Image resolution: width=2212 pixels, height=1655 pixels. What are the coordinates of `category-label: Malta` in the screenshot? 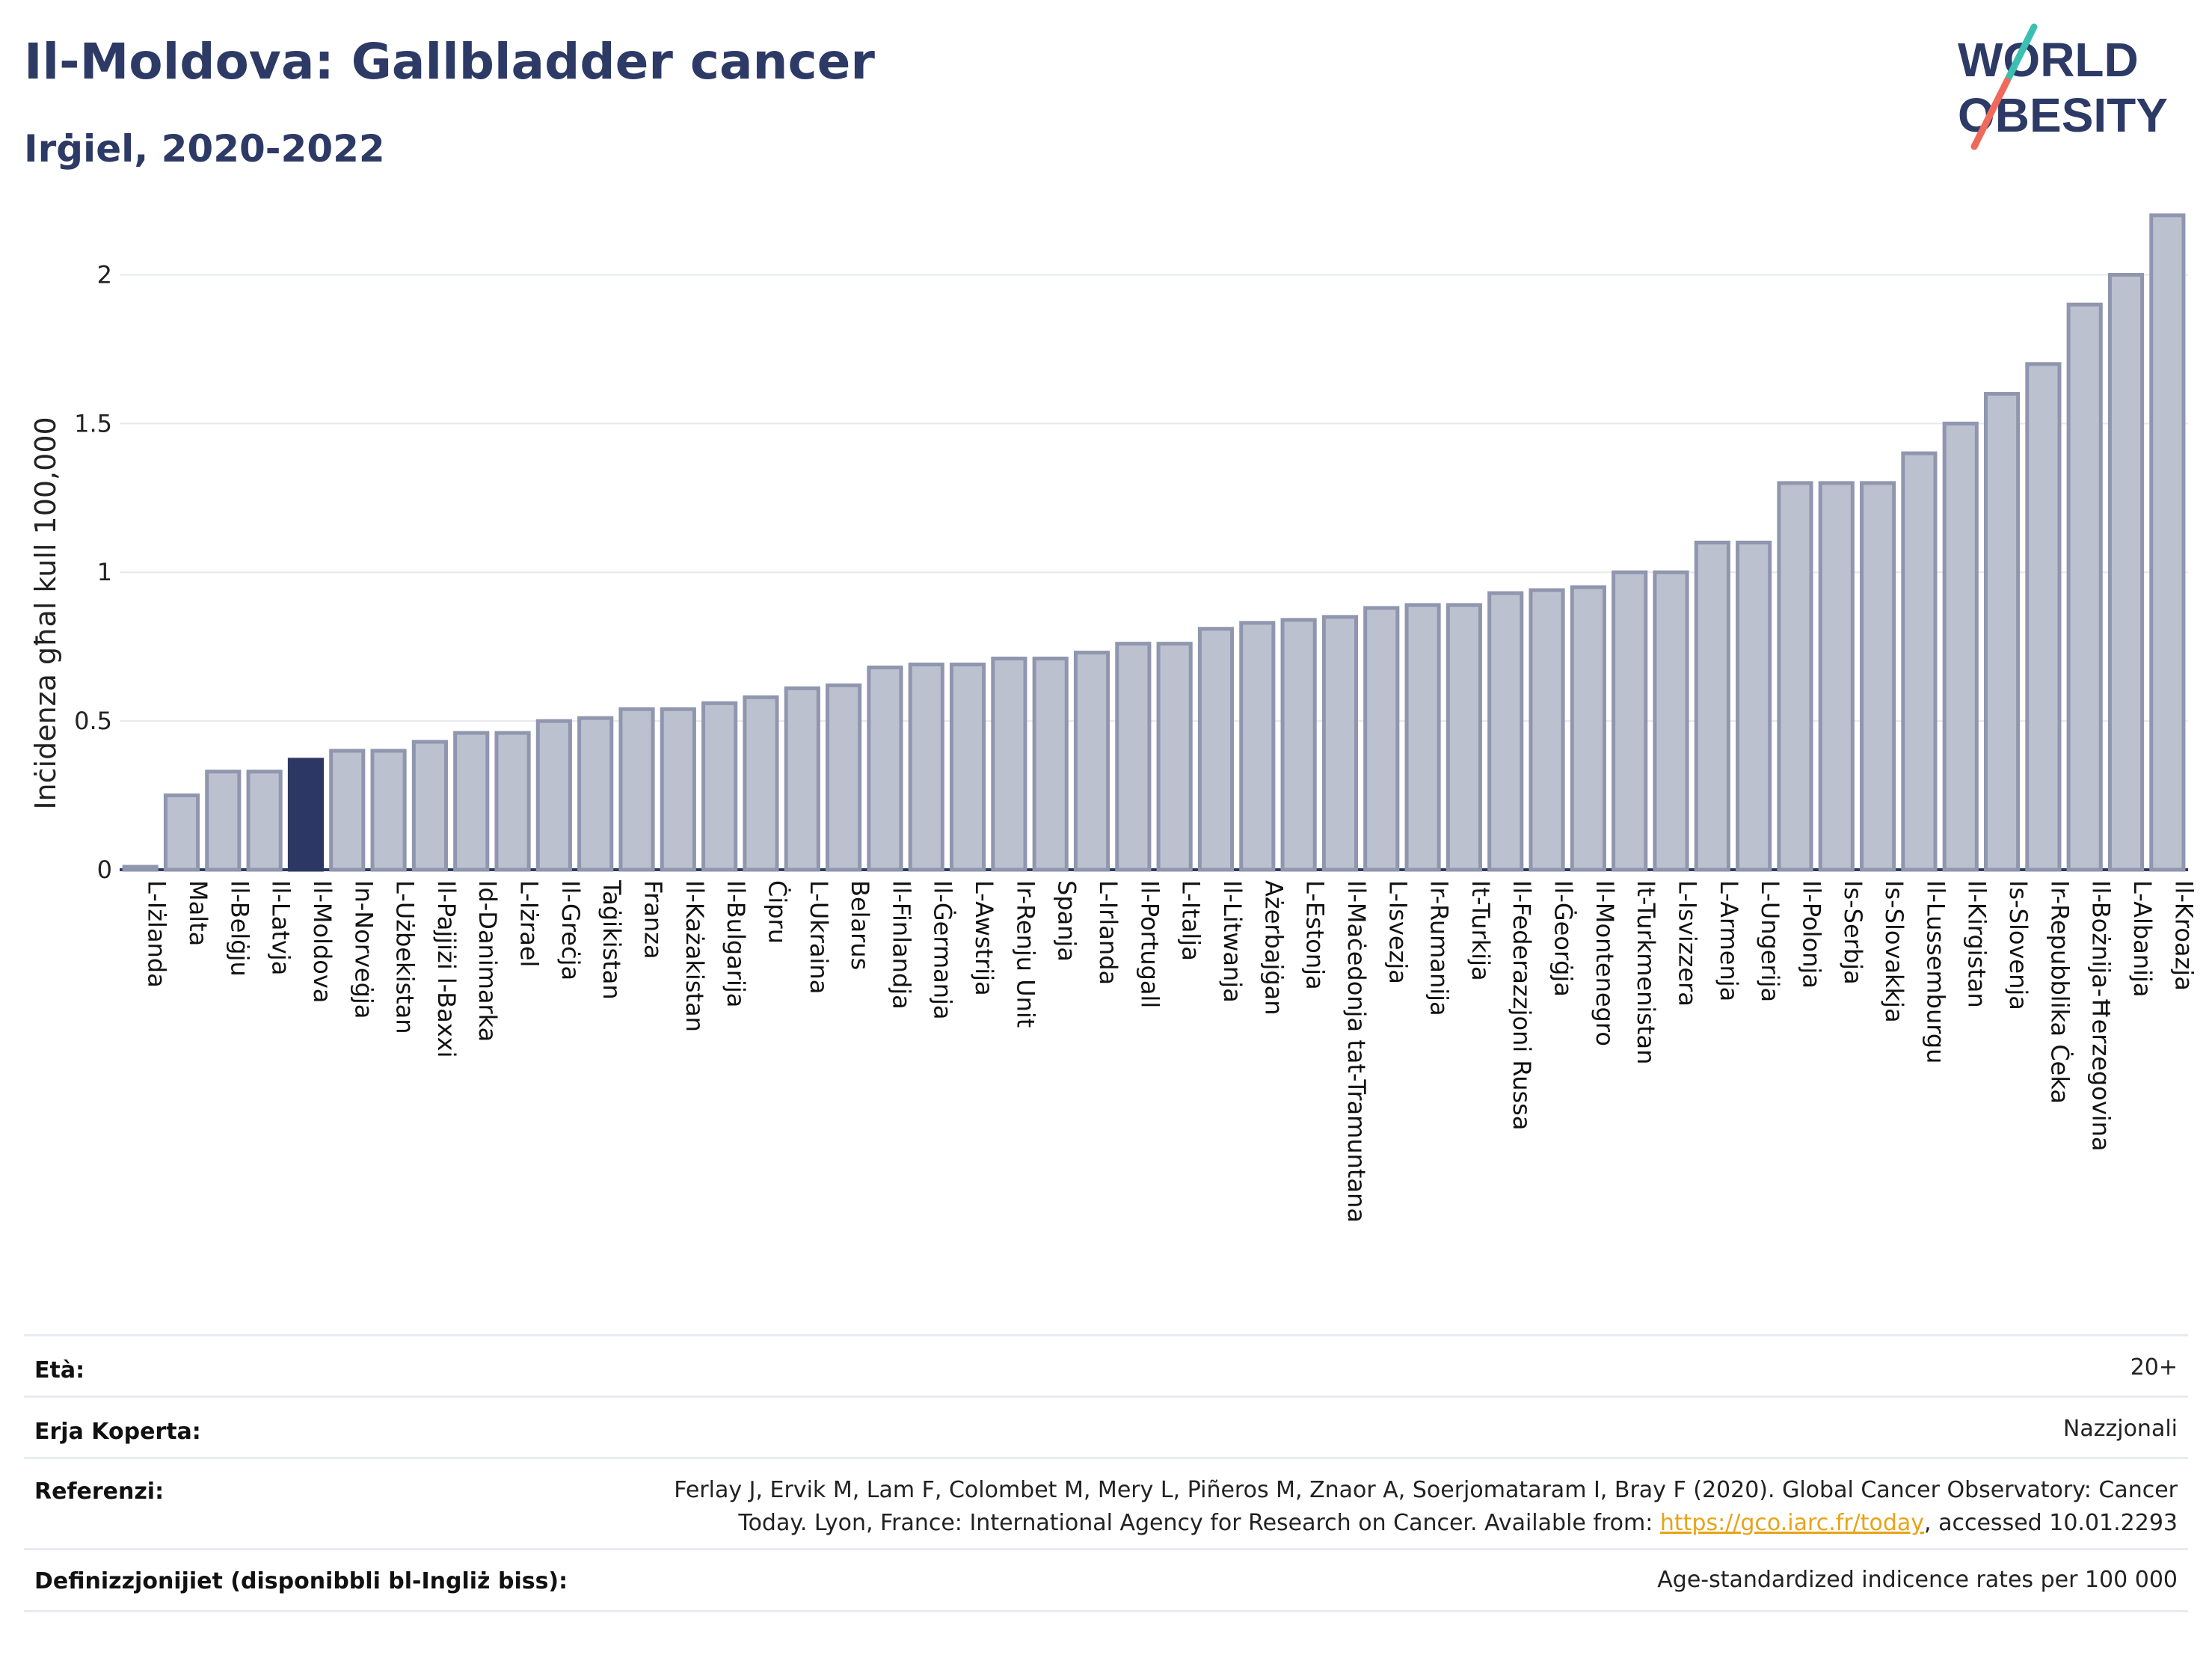 It's located at (198, 913).